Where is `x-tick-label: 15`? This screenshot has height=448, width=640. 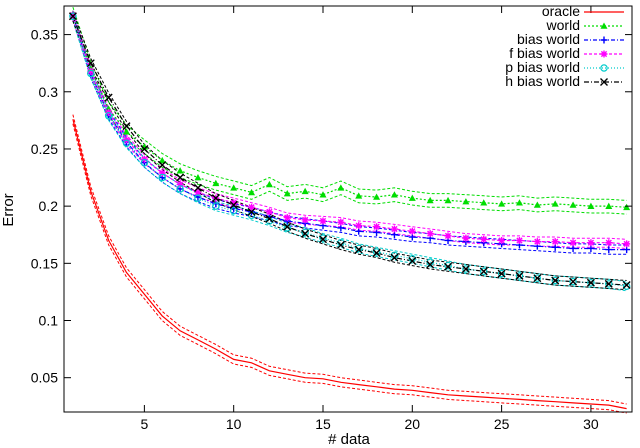
x-tick-label: 15 is located at coordinates (323, 424).